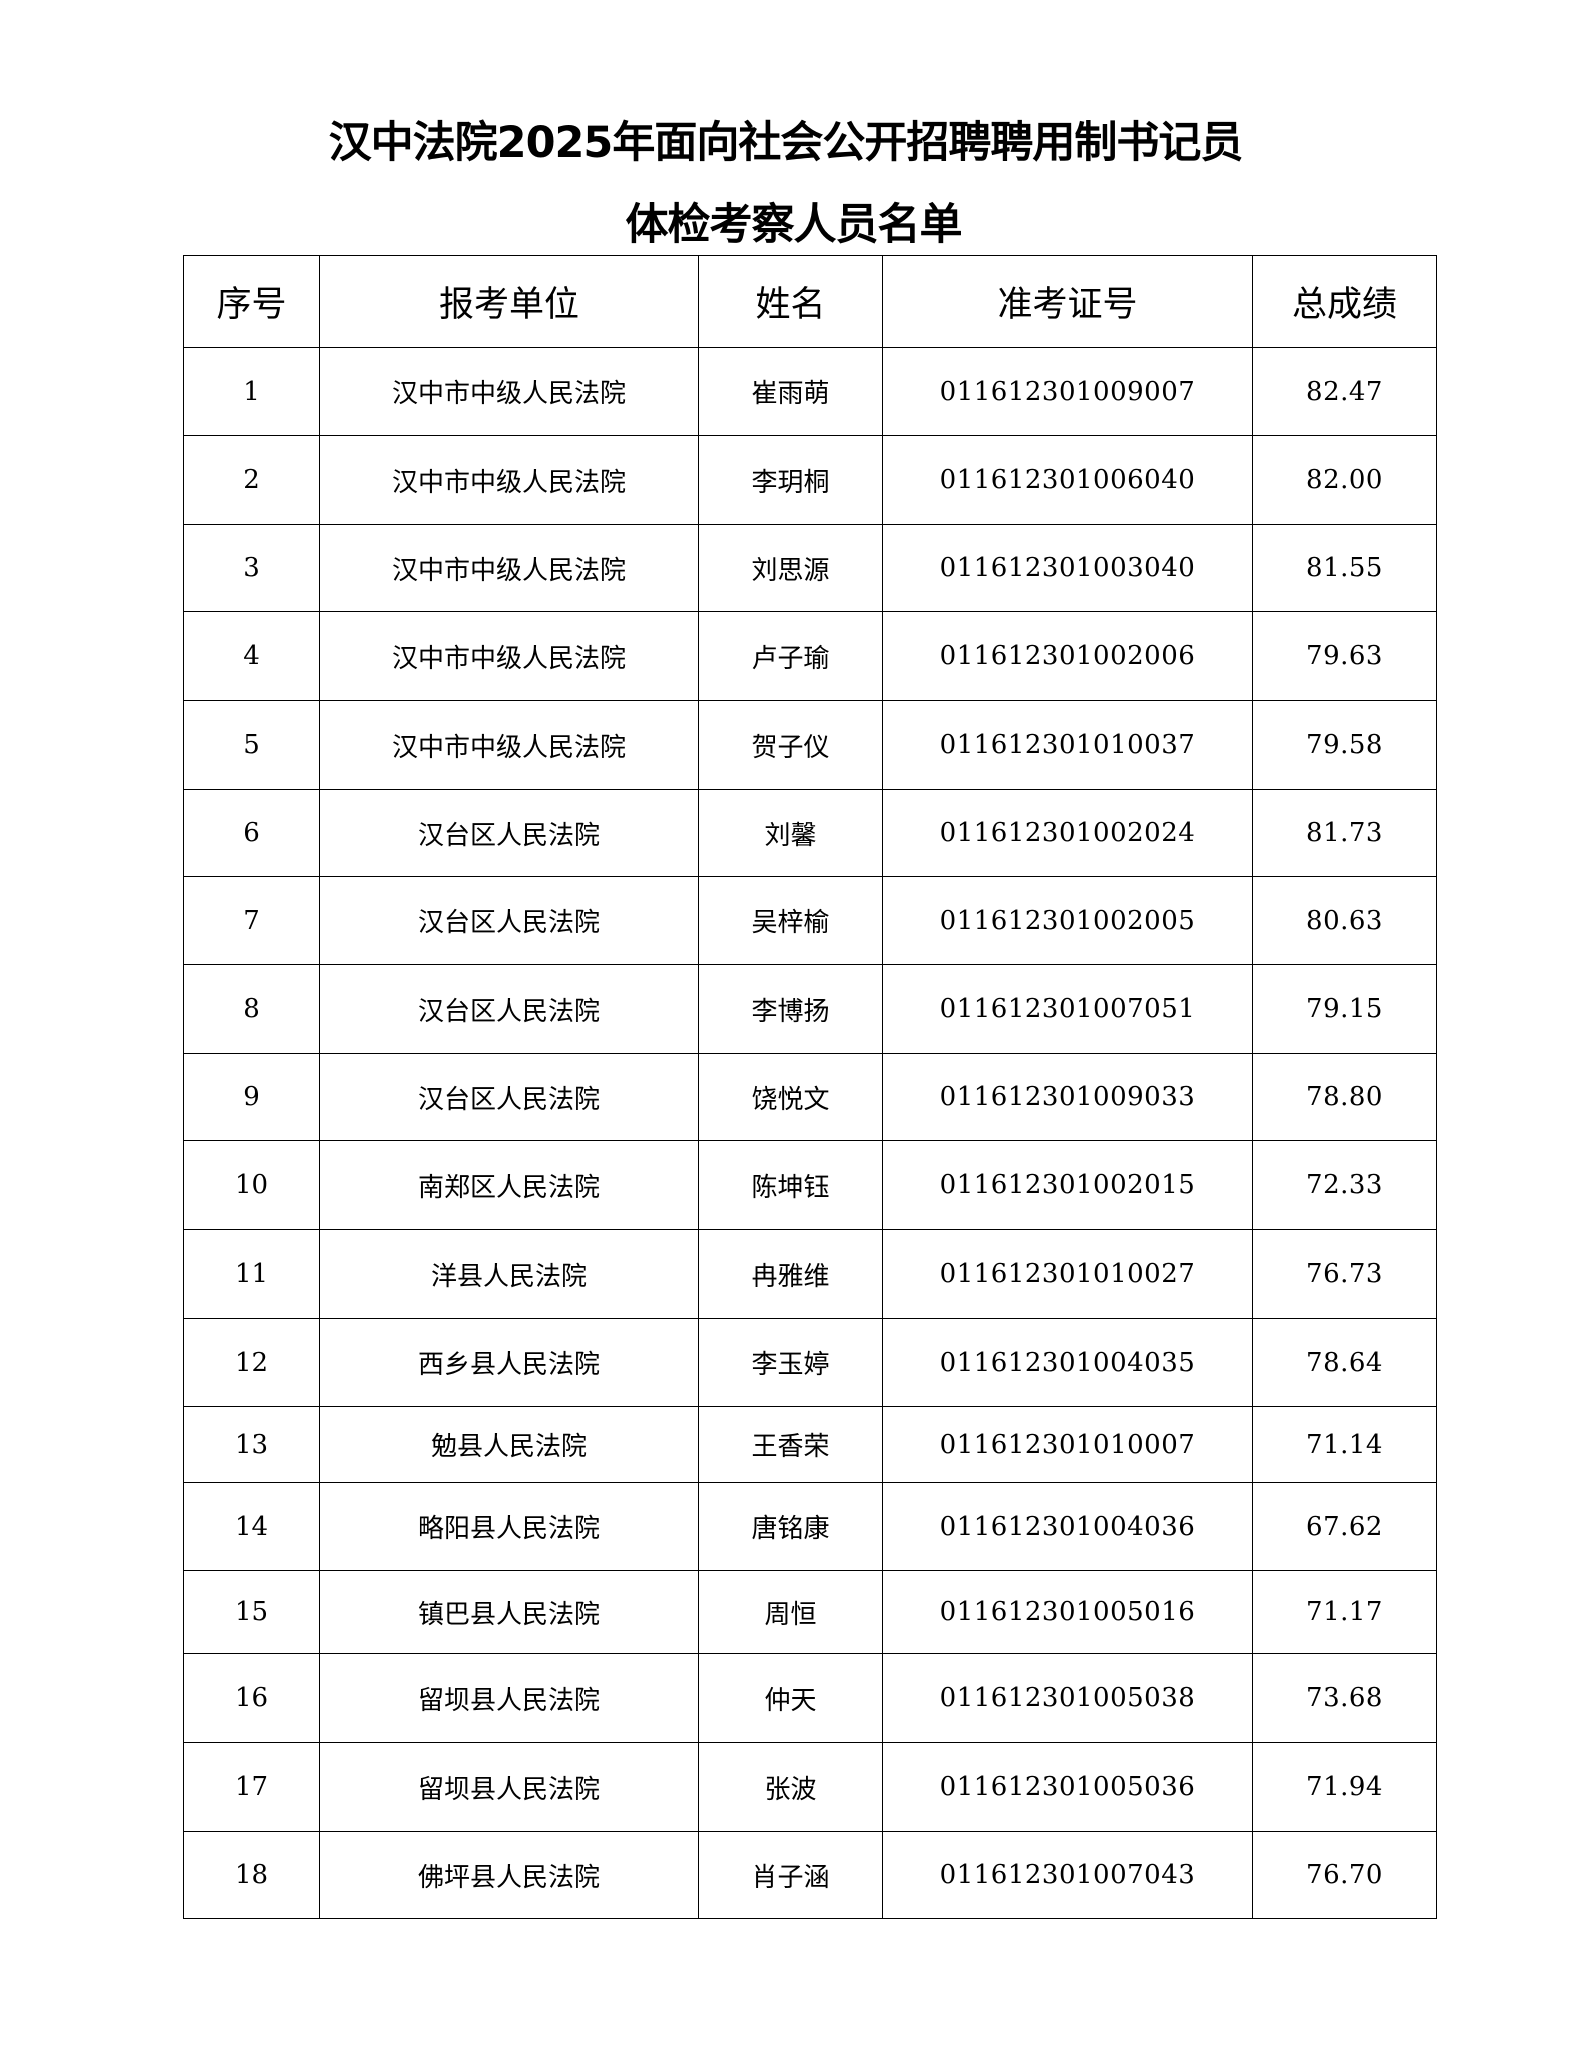 The image size is (1587, 2072). I want to click on header-index: 序号, so click(251, 301).